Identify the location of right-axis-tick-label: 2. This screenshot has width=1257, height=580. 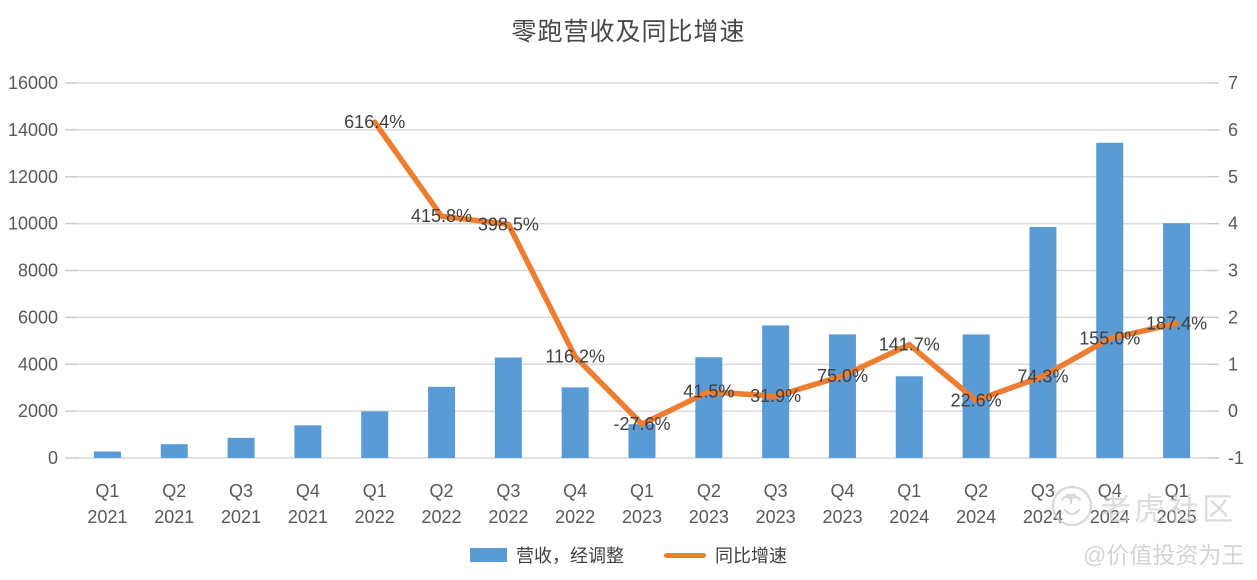
(1233, 317).